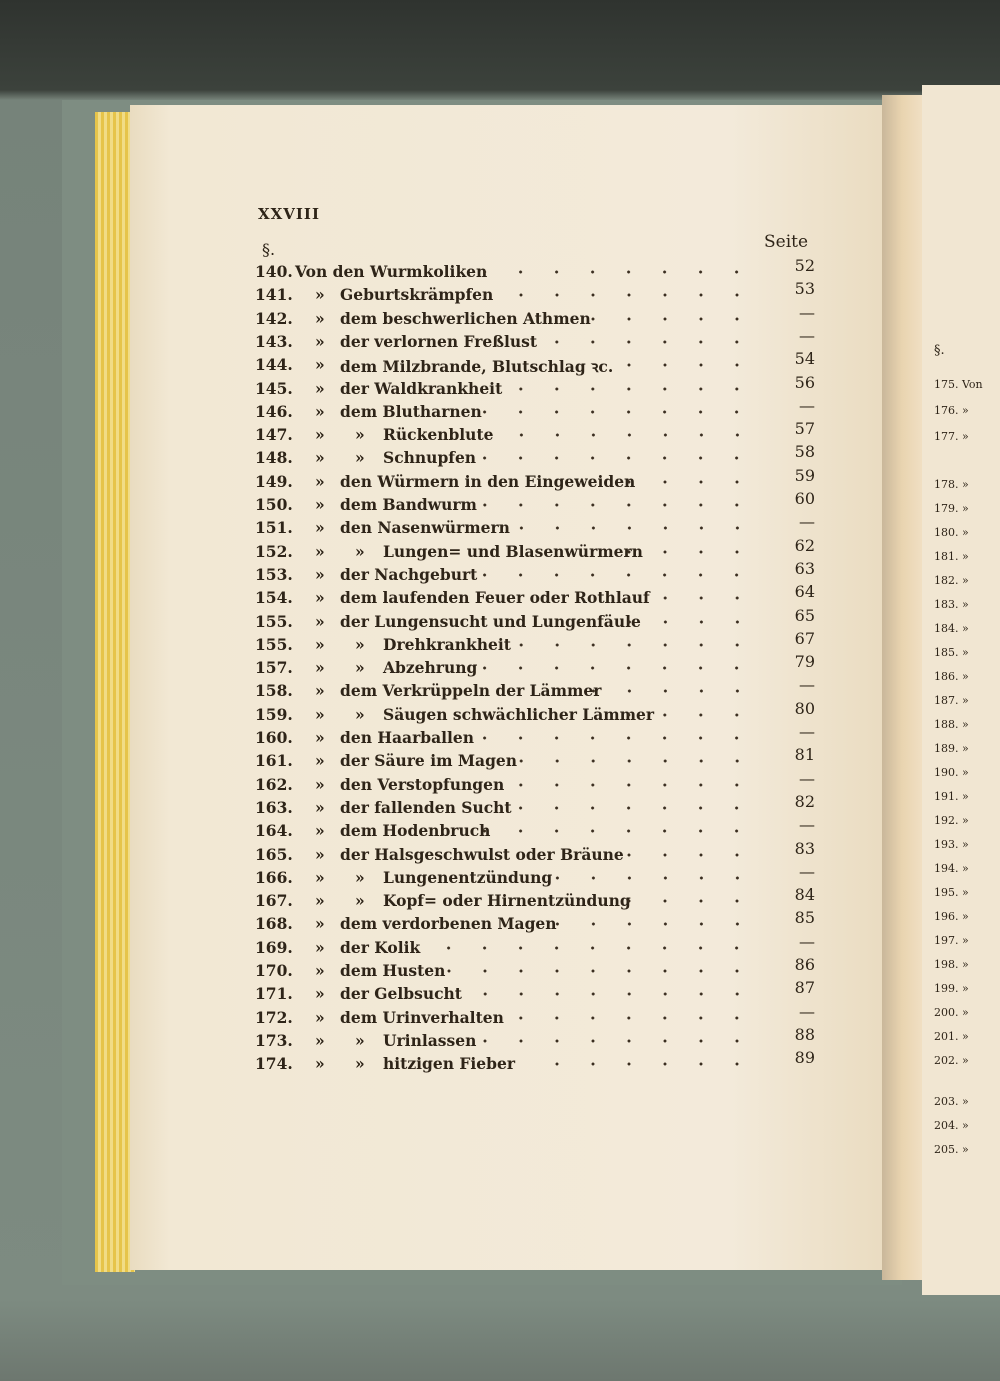 This screenshot has width=1000, height=1381. I want to click on entry-page: 65, so click(804, 615).